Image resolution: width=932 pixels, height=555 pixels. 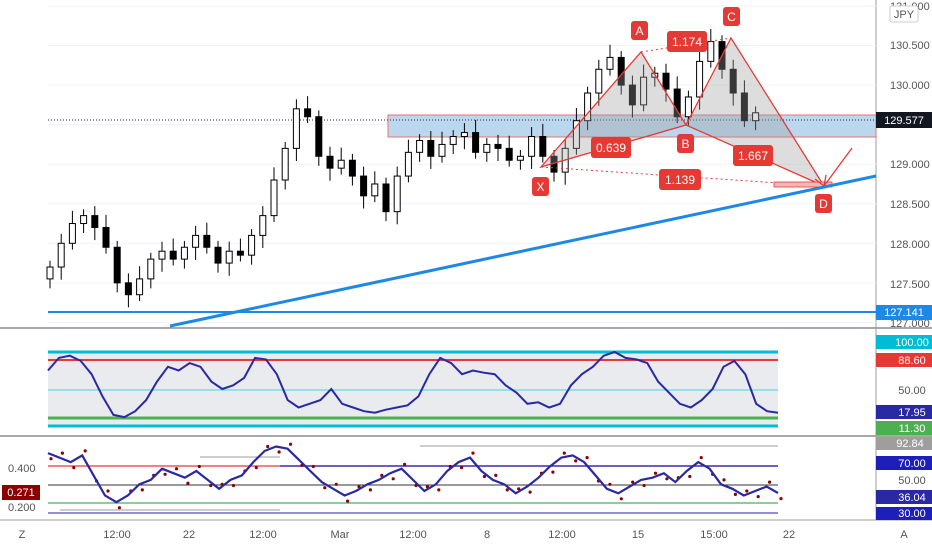 I want to click on rsi-label: 17.95, so click(x=912, y=413).